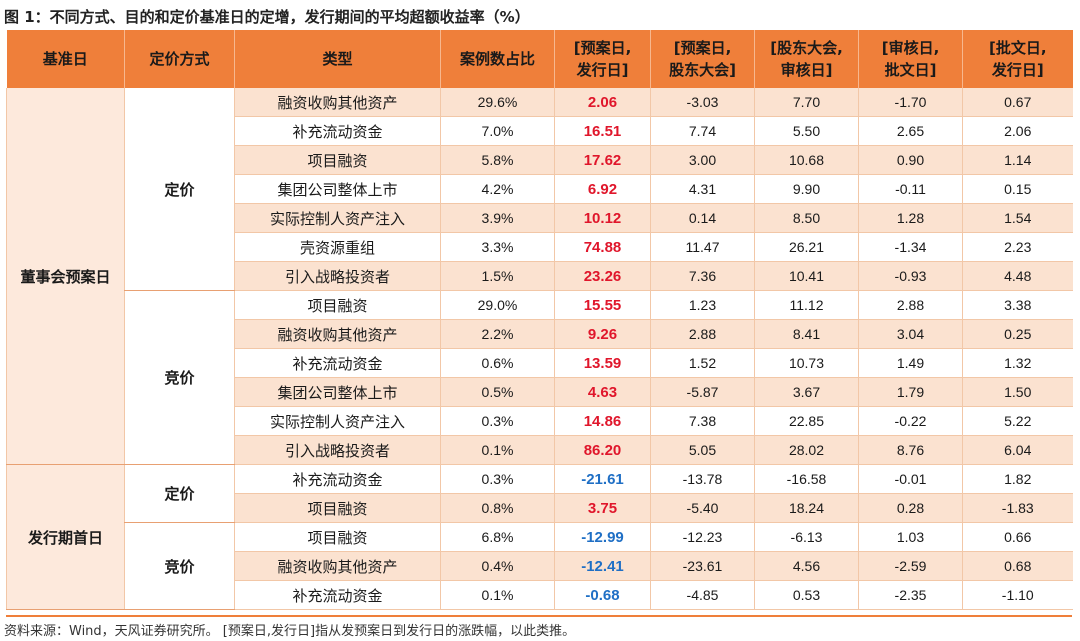 The image size is (1080, 641). What do you see at coordinates (1017, 131) in the screenshot?
I see `cell-approval-to-issue: 2.06` at bounding box center [1017, 131].